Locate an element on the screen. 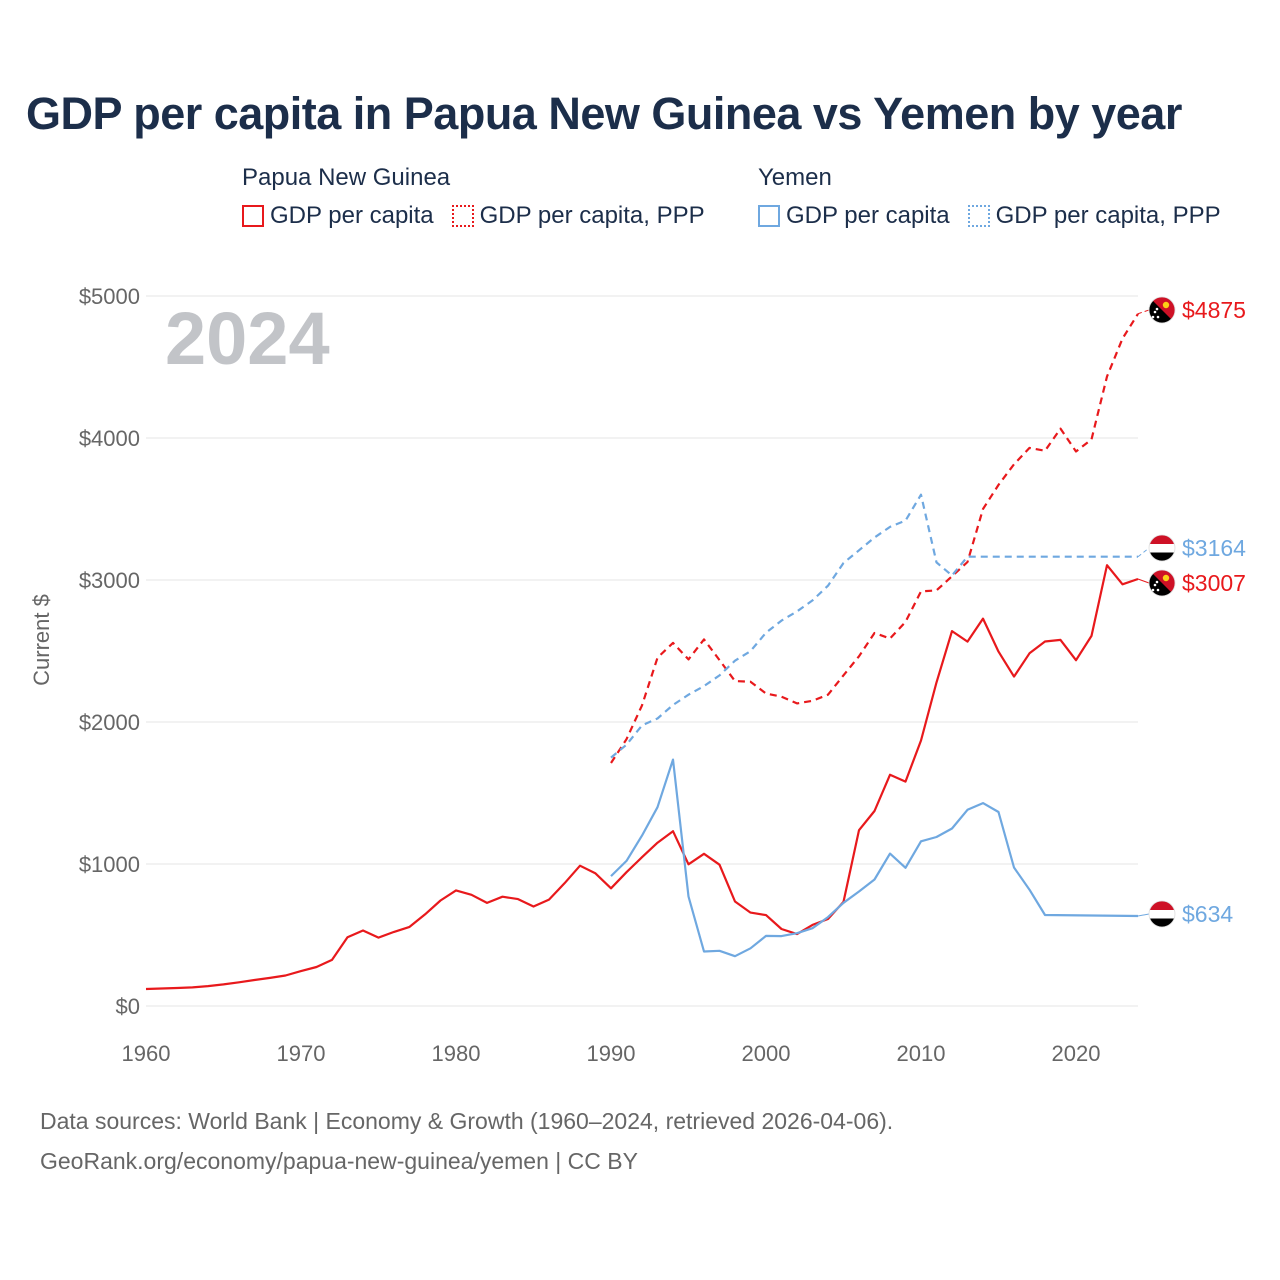 This screenshot has height=1280, width=1280. legend-yemen: Yemen GDP per capita GDP per capita, PPP is located at coordinates (998, 195).